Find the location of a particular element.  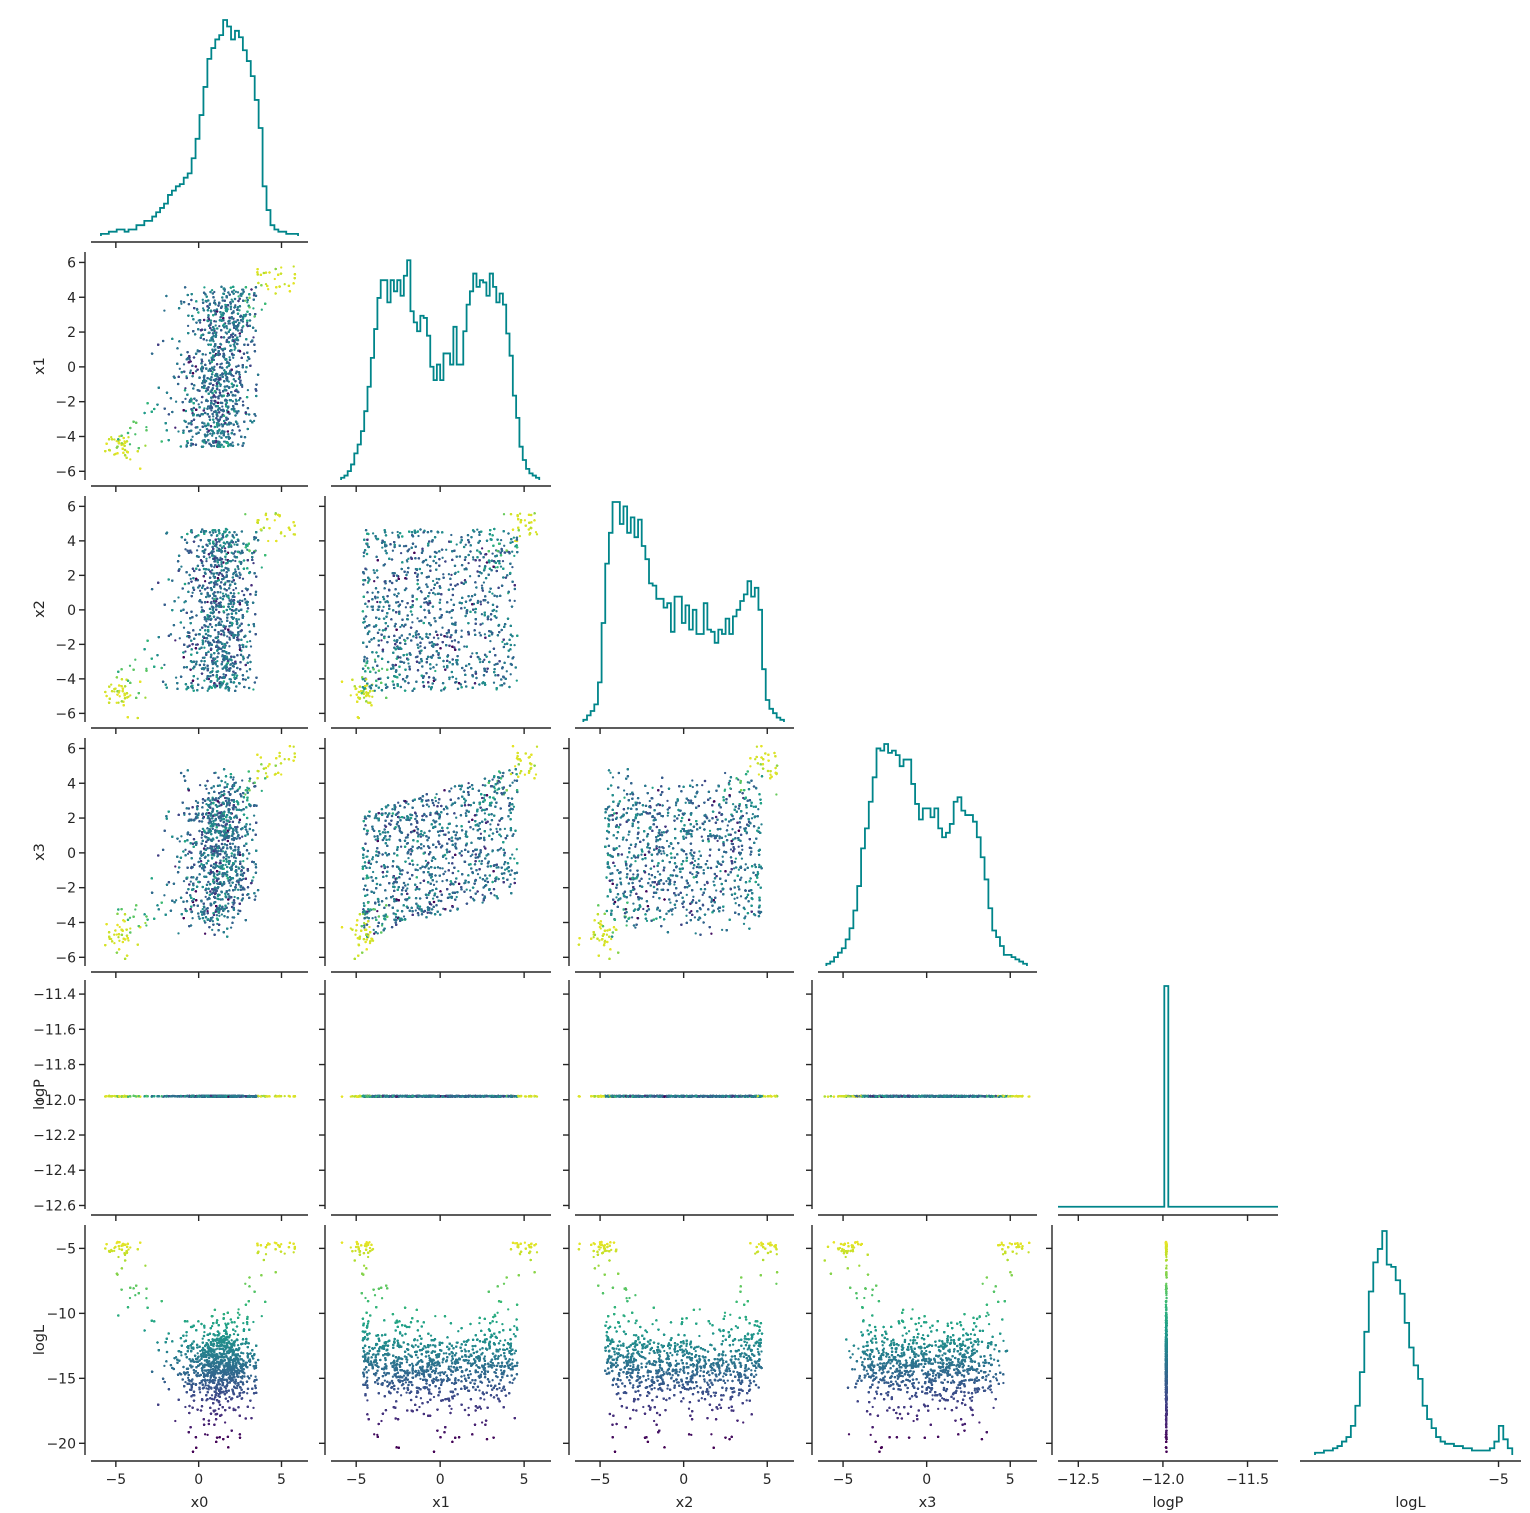

y-tick-label: −2 is located at coordinates (65, 403).